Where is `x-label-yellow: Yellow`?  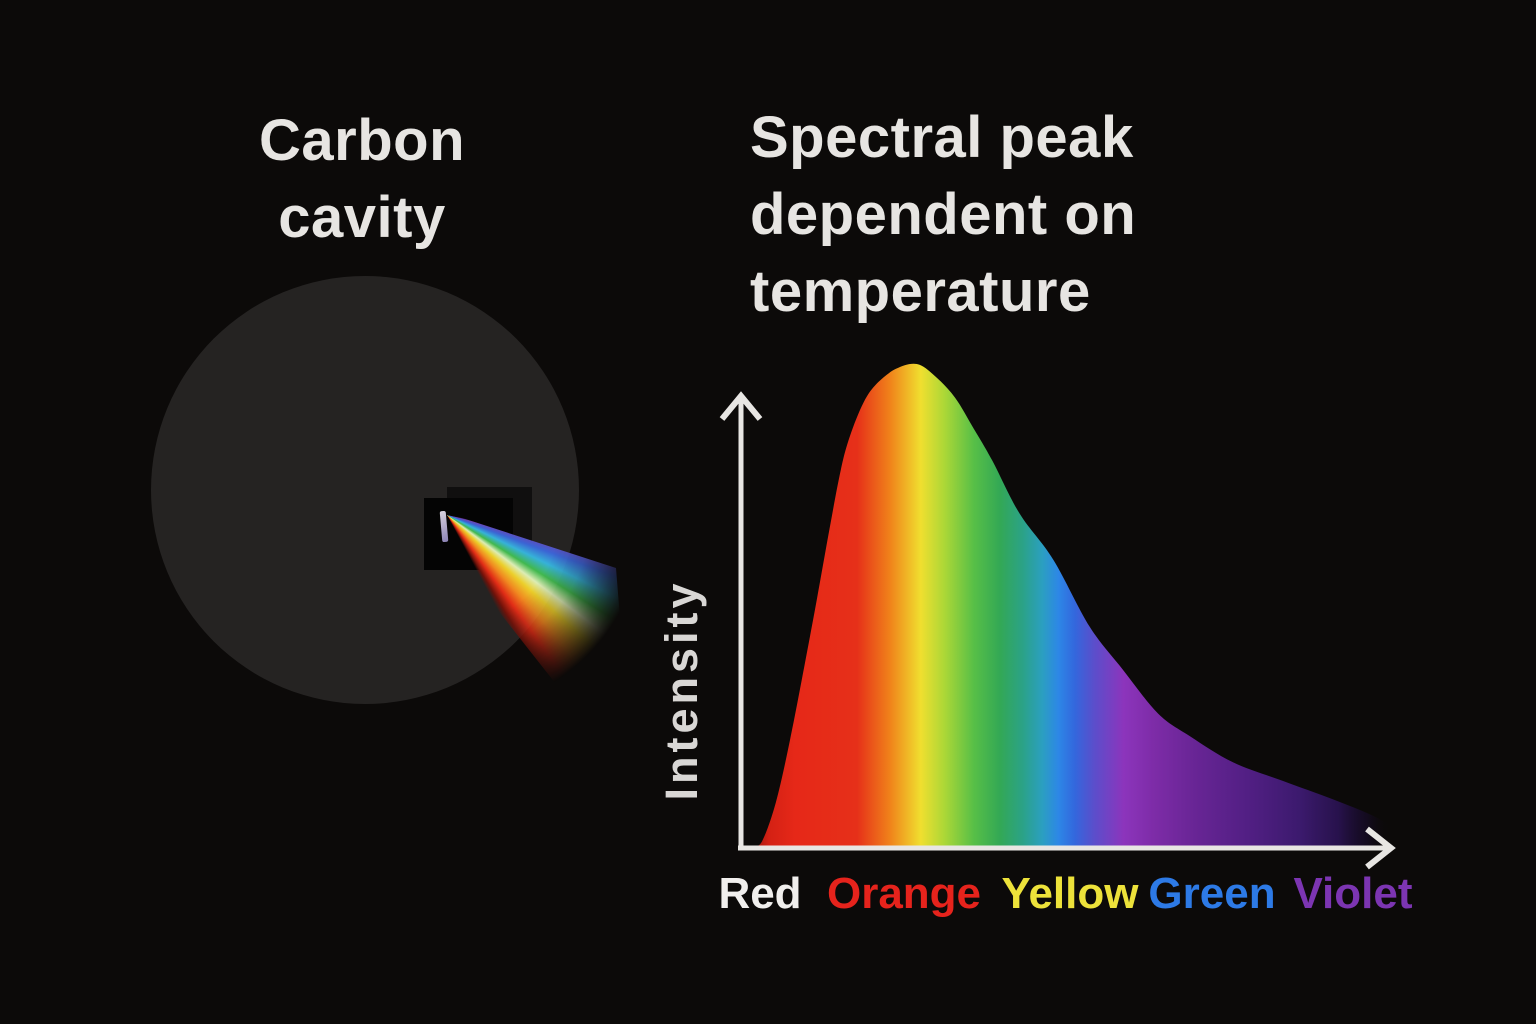 x-label-yellow: Yellow is located at coordinates (1070, 893).